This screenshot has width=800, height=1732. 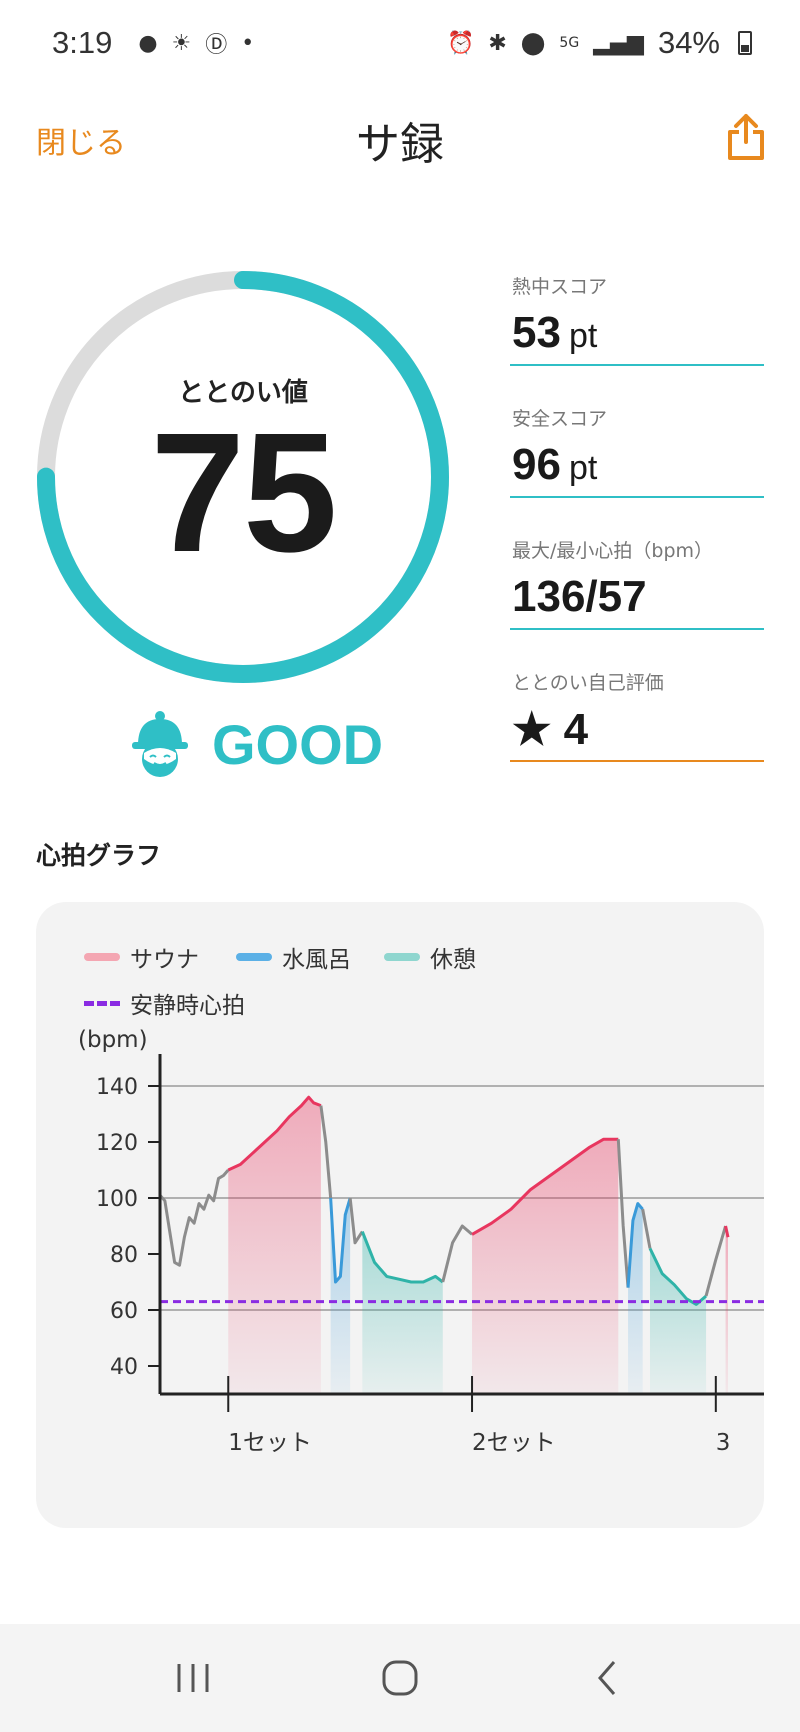 I want to click on sauna-hat-icon, so click(x=160, y=744).